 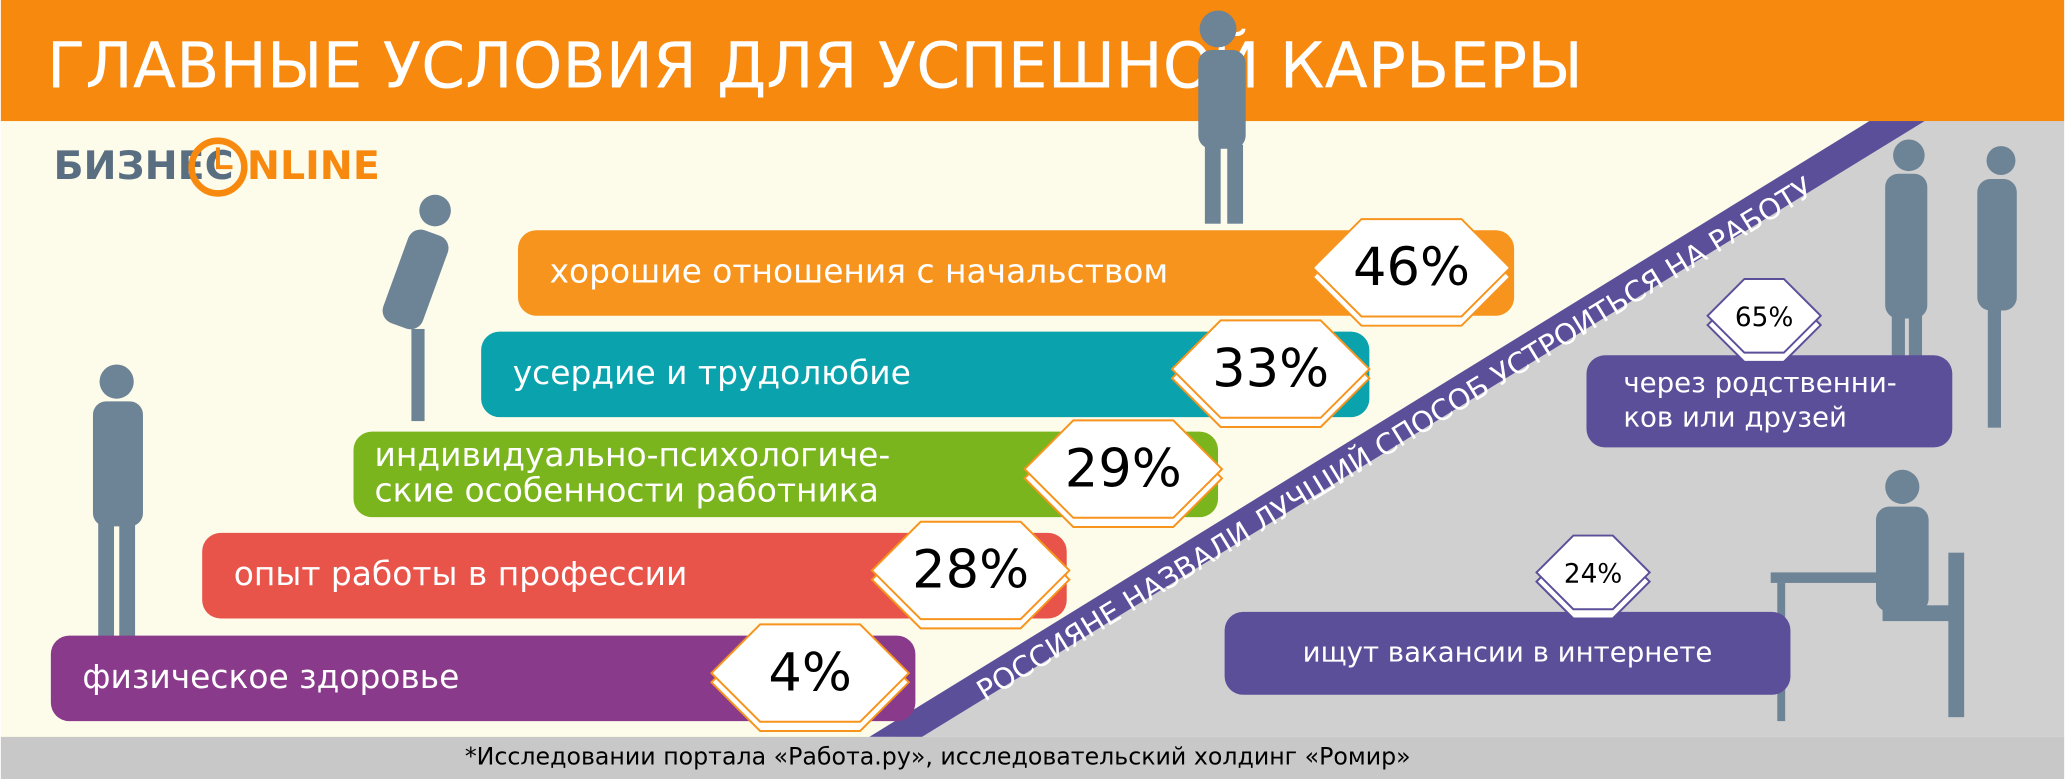 I want to click on bar-label: усердие и трудолюбие, so click(x=712, y=372).